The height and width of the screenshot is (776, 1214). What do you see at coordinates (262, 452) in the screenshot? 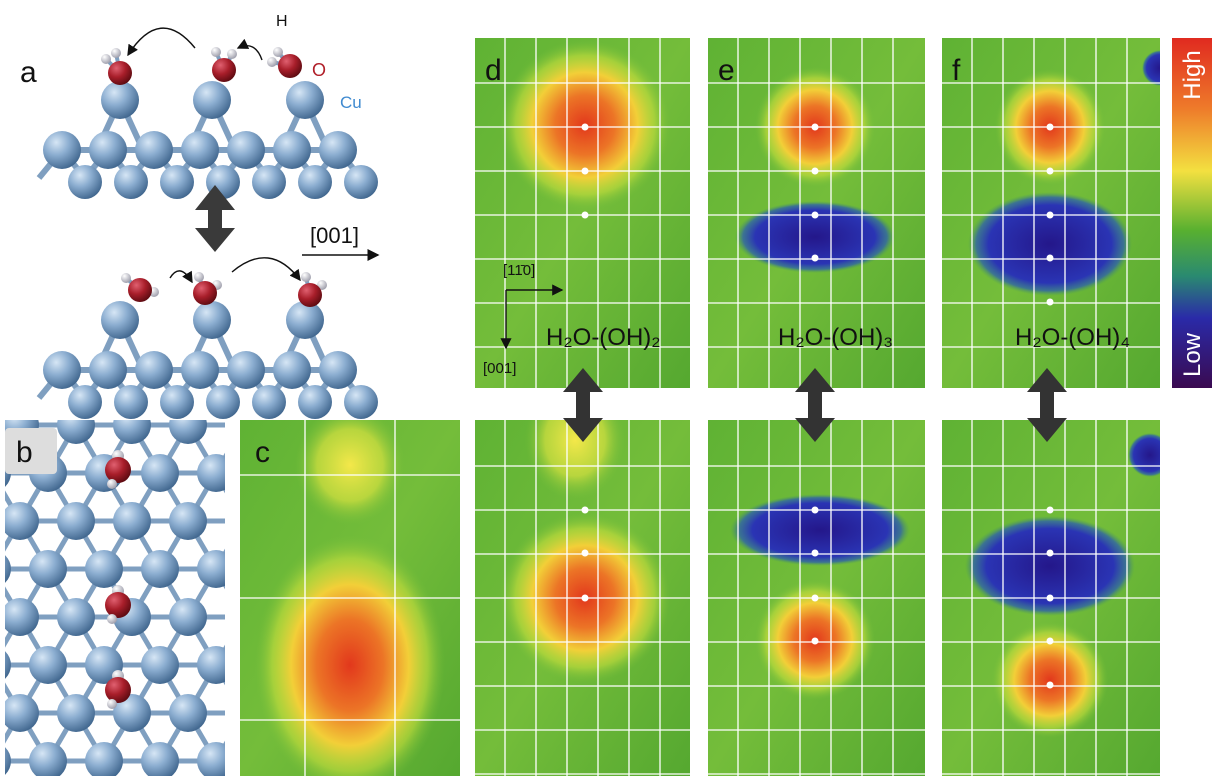
I see `panel-label: c` at bounding box center [262, 452].